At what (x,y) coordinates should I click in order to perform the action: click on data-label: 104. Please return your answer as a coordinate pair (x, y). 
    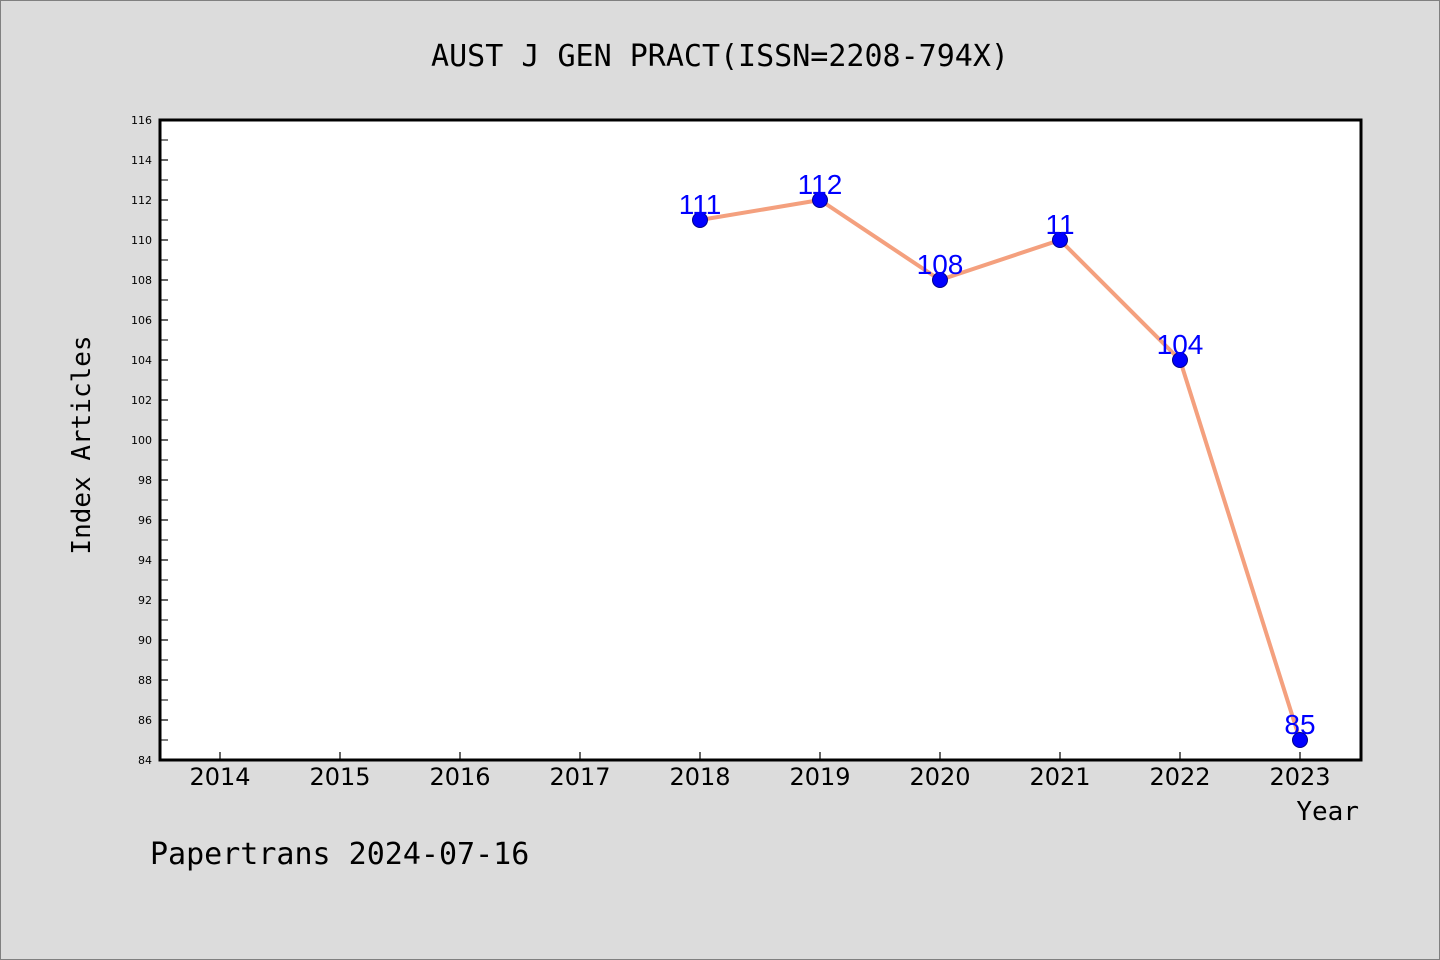
    Looking at the image, I should click on (1180, 344).